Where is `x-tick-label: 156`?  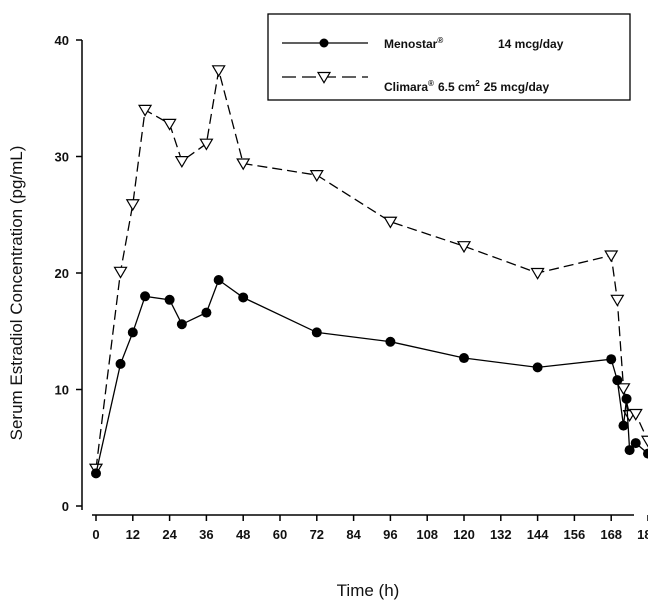
x-tick-label: 156 is located at coordinates (575, 534).